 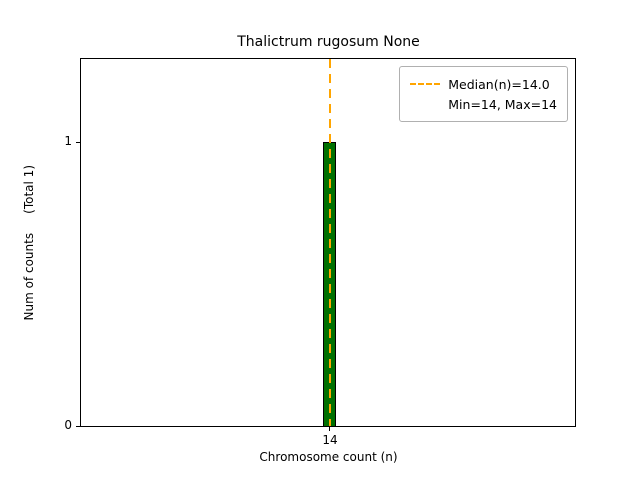 What do you see at coordinates (330, 440) in the screenshot?
I see `x-tick-label-14: 14` at bounding box center [330, 440].